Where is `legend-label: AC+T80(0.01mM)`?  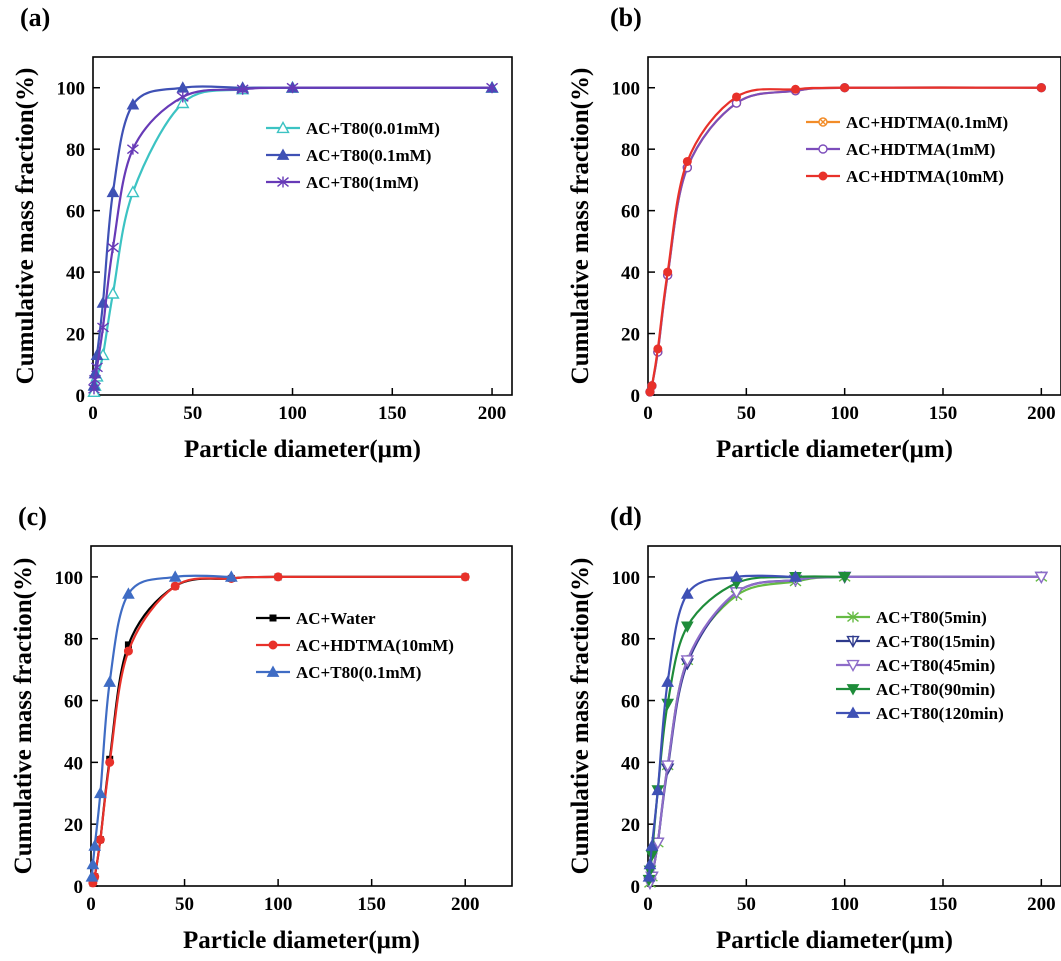
legend-label: AC+T80(0.01mM) is located at coordinates (373, 128).